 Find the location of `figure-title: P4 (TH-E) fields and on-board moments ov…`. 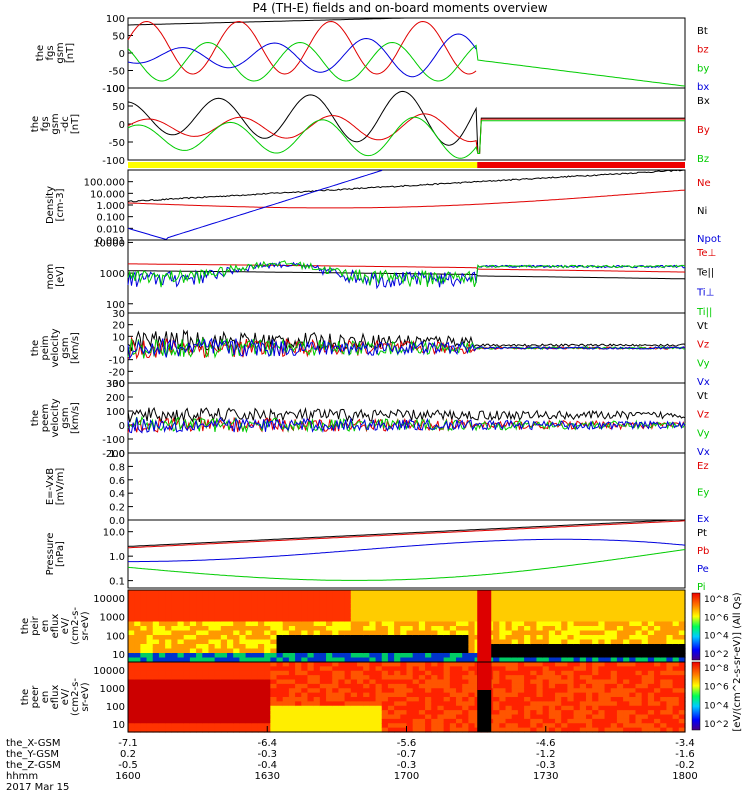

figure-title: P4 (TH-E) fields and on-board moments ov… is located at coordinates (399, 8).